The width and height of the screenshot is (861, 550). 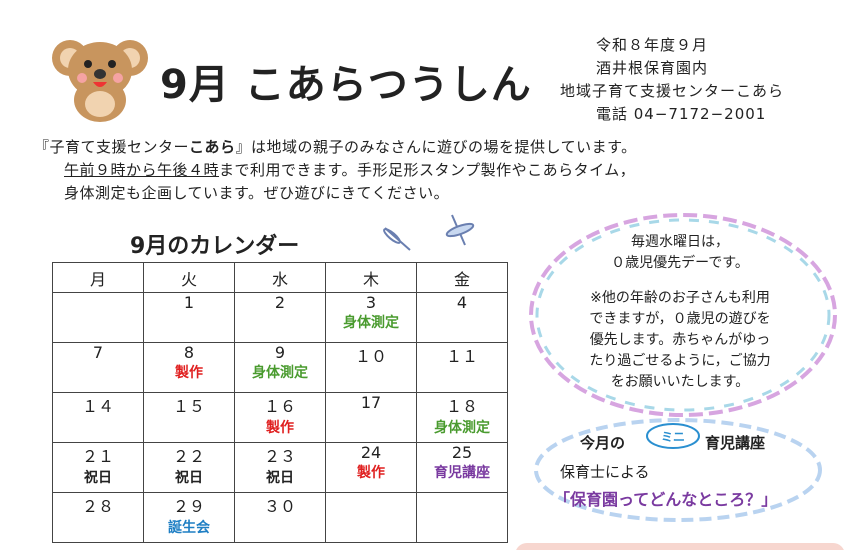 I want to click on week-row: ２１ 祝日 ２２ 祝日 ２３ 祝日 24 製作 25 育児講座, so click(x=280, y=467).